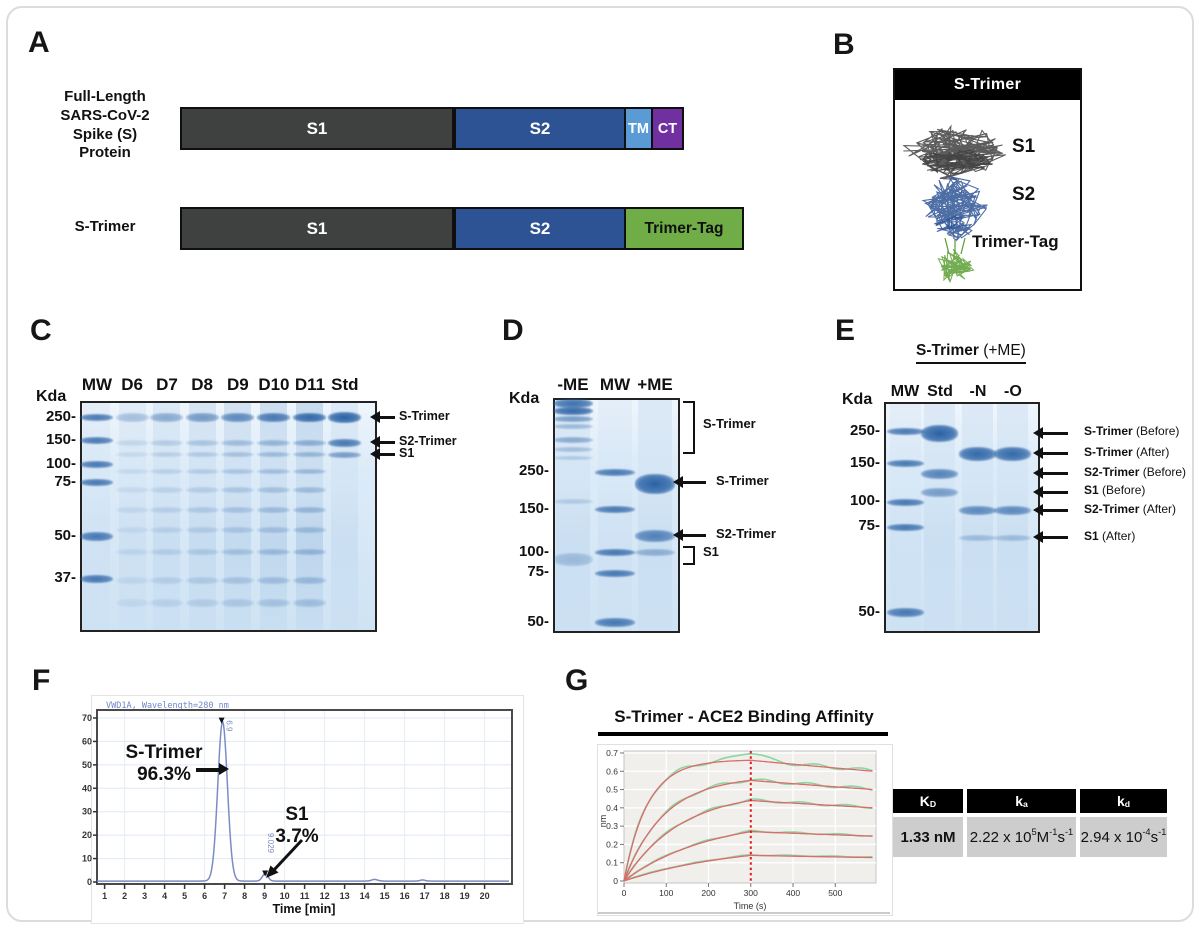 The image size is (1200, 928). What do you see at coordinates (711, 552) in the screenshot?
I see `annotation-label: S1` at bounding box center [711, 552].